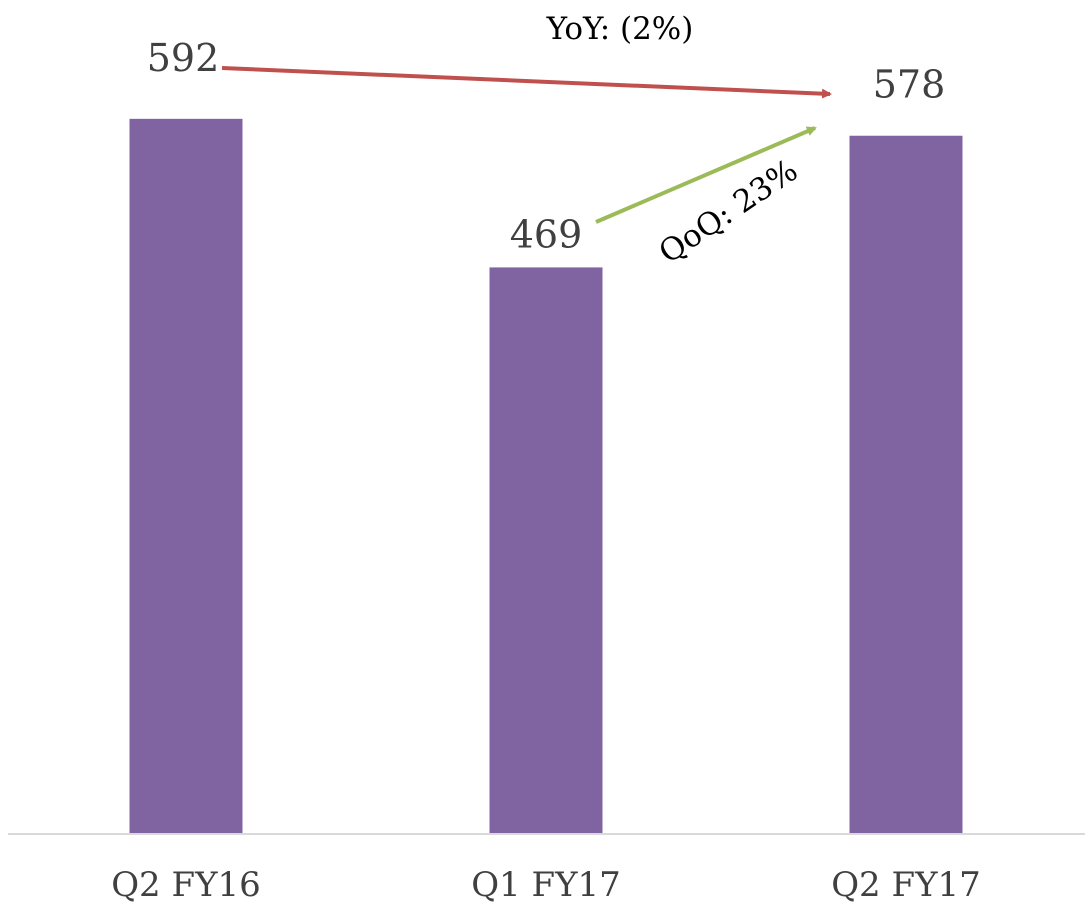  I want to click on x-tick-labels-group: Q2 FY16 Q1 FY17 Q2 FY17, so click(546, 885).